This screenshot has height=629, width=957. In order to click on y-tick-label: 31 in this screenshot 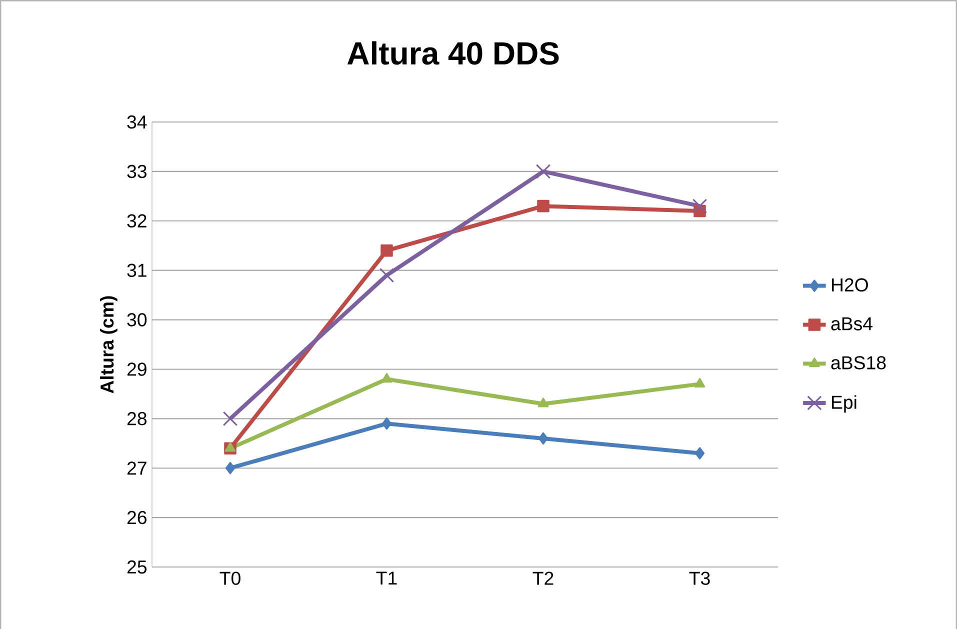, I will do `click(136, 270)`.